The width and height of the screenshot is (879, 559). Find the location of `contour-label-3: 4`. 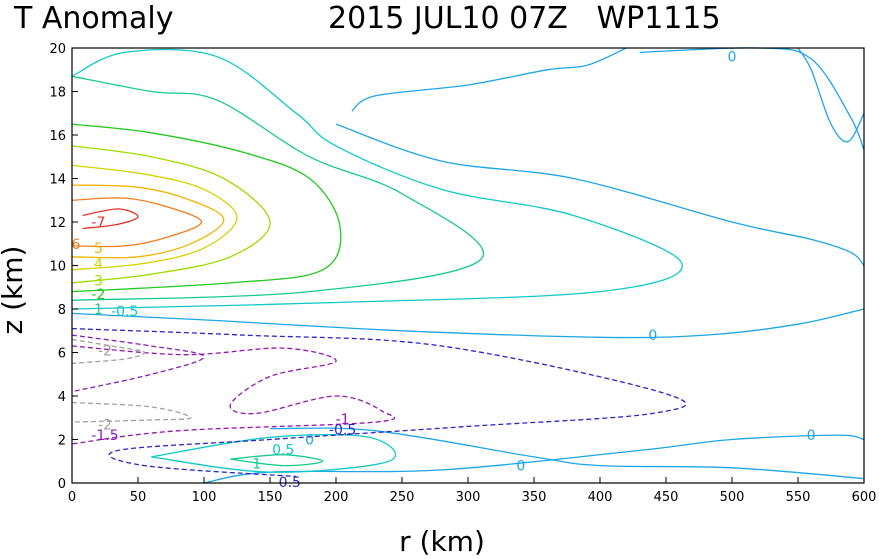

contour-label-3: 4 is located at coordinates (98, 264).